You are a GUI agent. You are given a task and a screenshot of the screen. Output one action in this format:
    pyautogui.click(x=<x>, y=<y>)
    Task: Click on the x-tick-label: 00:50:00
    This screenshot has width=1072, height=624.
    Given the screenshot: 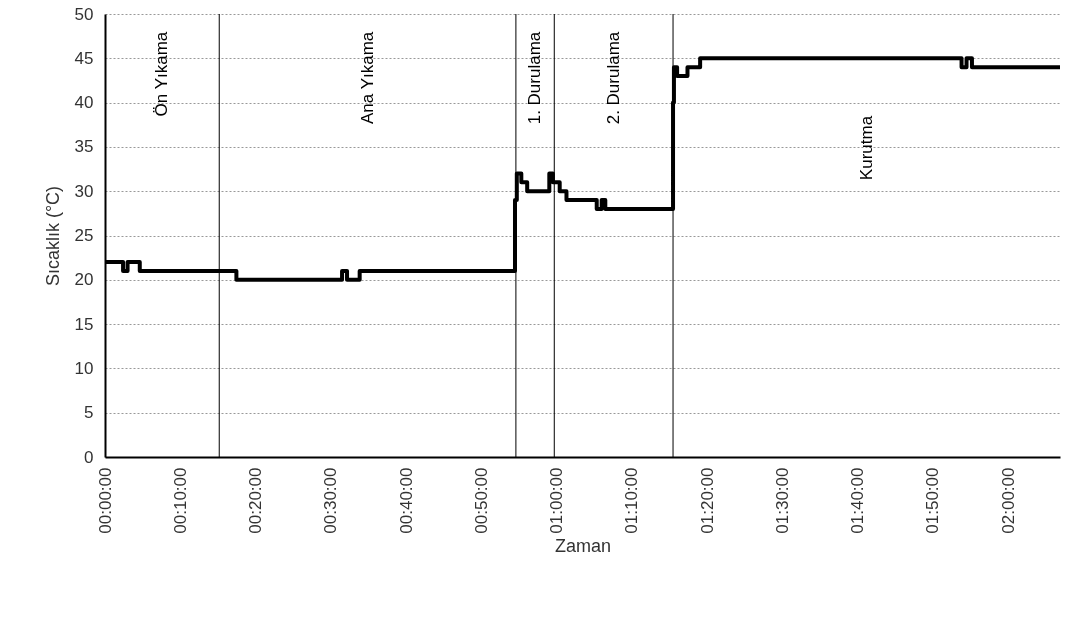 What is the action you would take?
    pyautogui.click(x=481, y=500)
    